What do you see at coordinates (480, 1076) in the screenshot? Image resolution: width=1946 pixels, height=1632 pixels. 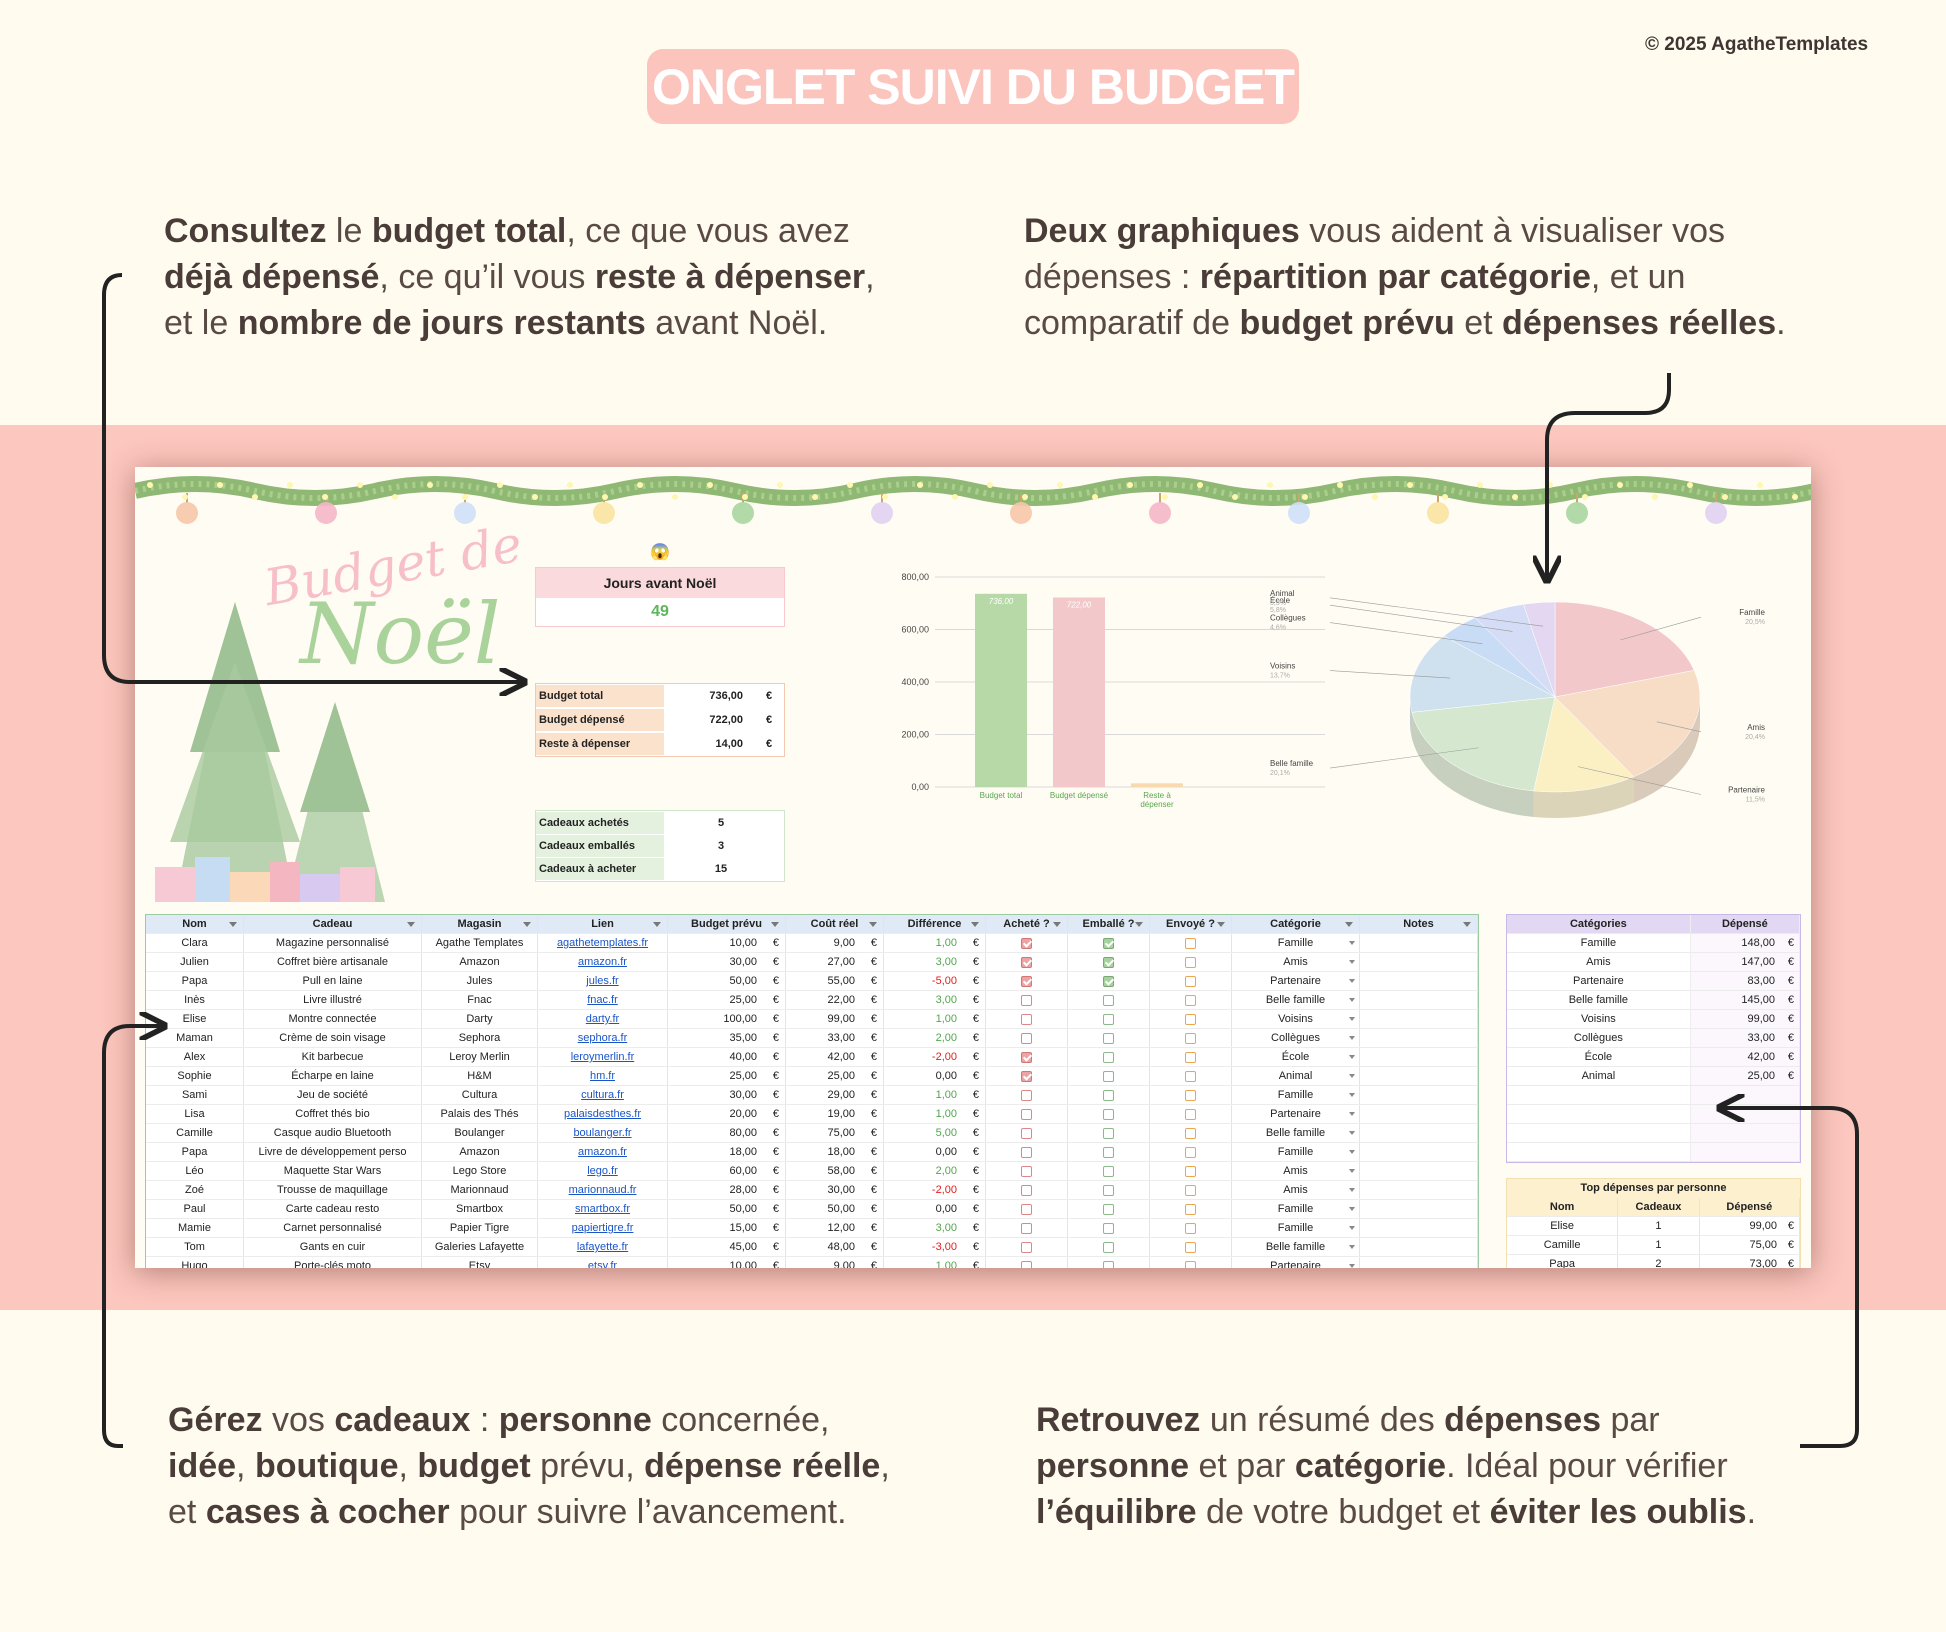 I see `cell-store: H&M` at bounding box center [480, 1076].